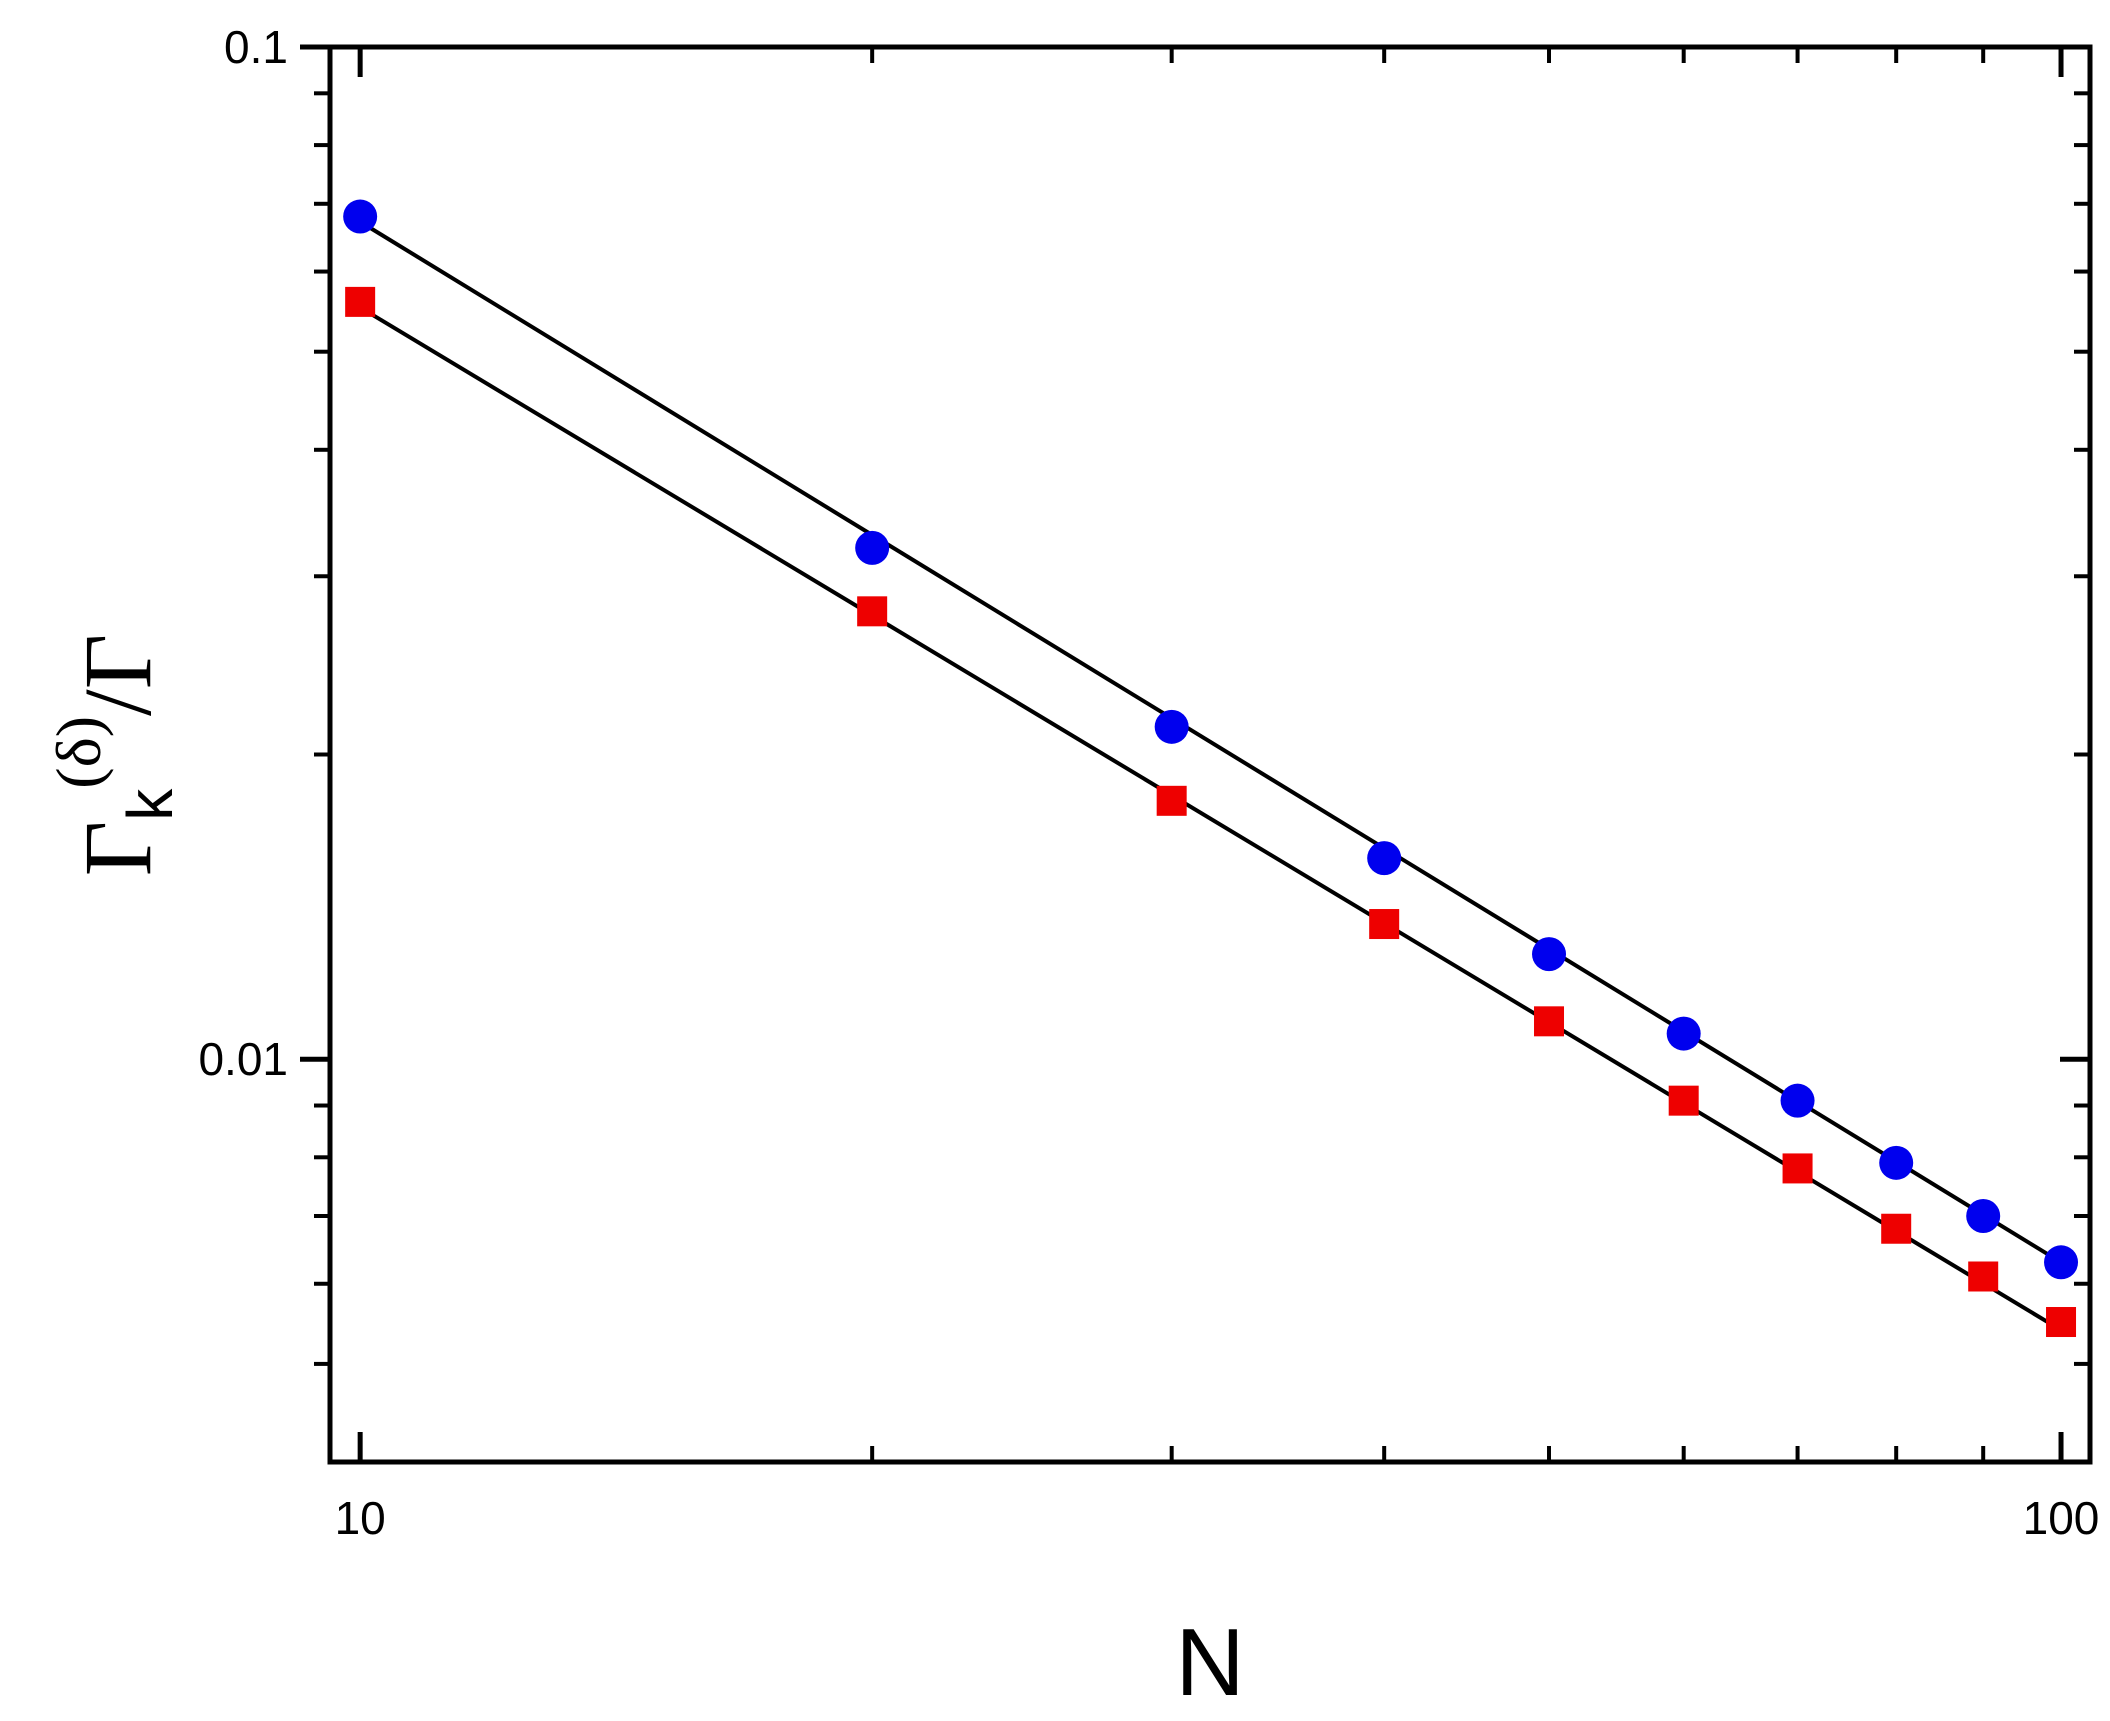 Image resolution: width=2110 pixels, height=1721 pixels. I want to click on y-axis-title-tail: /Γ, so click(117, 675).